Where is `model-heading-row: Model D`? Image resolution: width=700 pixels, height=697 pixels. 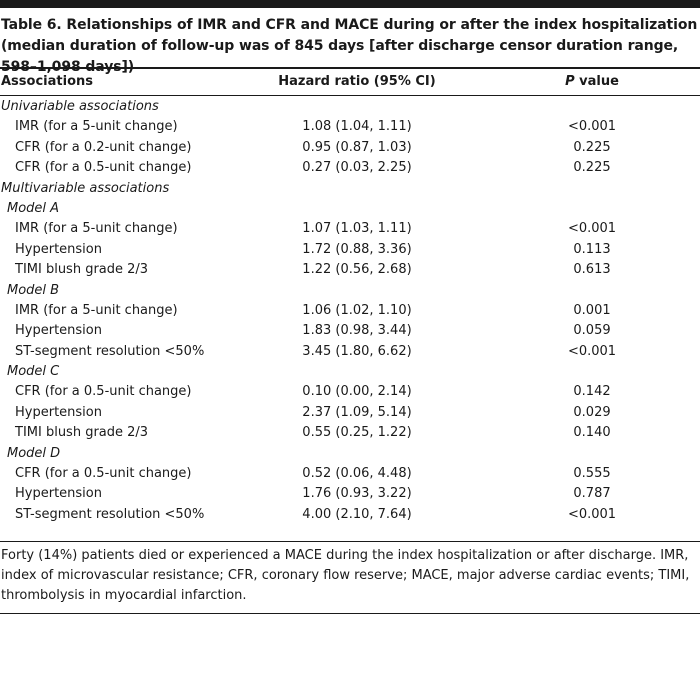 model-heading-row: Model D is located at coordinates (350, 454).